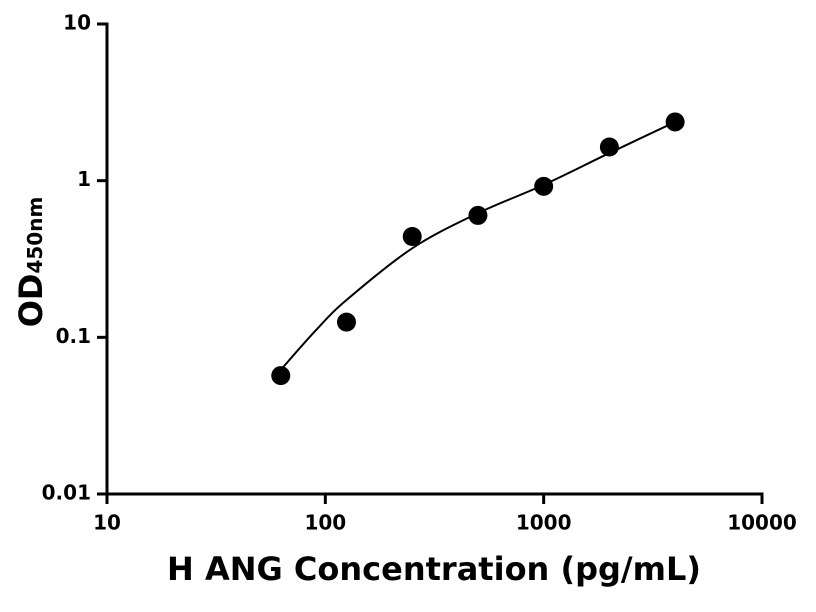 Image resolution: width=816 pixels, height=612 pixels. What do you see at coordinates (325, 523) in the screenshot?
I see `x-tick-label: 100` at bounding box center [325, 523].